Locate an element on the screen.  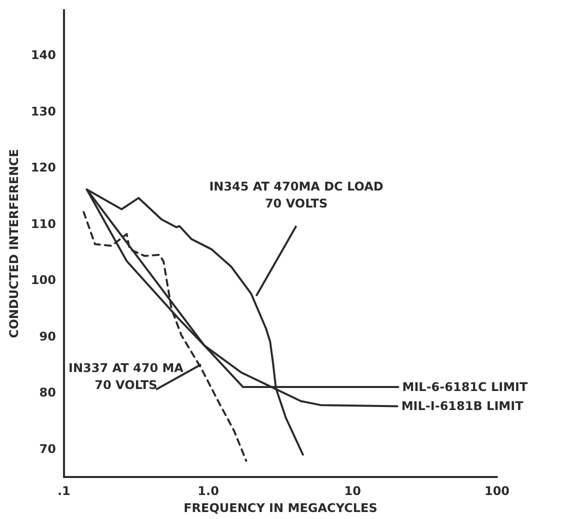
y-axis-title: CONDUCTED INTERFERENCE is located at coordinates (14, 243).